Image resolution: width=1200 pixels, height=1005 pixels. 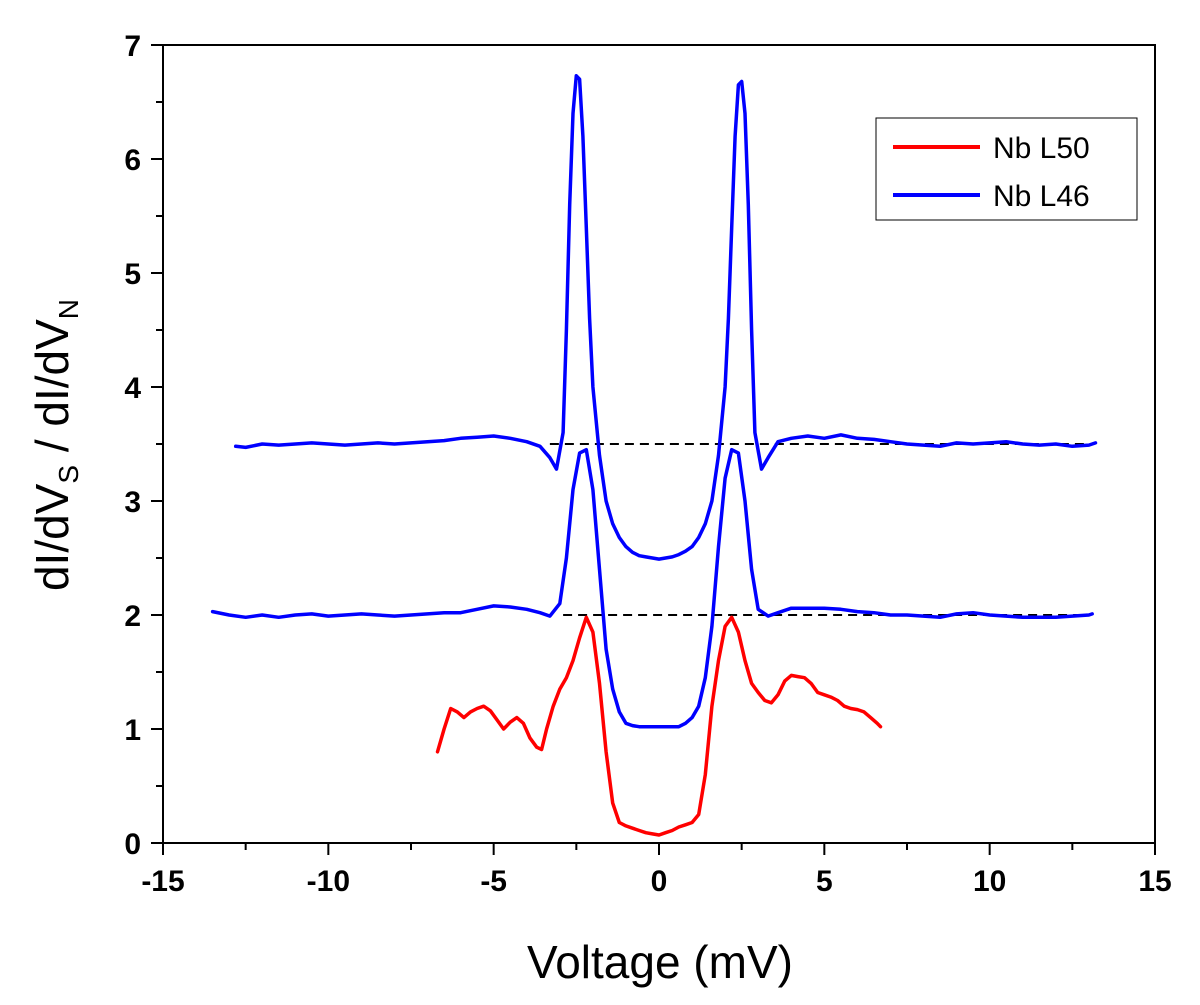 What do you see at coordinates (328, 881) in the screenshot?
I see `x-tick-label-1: -10` at bounding box center [328, 881].